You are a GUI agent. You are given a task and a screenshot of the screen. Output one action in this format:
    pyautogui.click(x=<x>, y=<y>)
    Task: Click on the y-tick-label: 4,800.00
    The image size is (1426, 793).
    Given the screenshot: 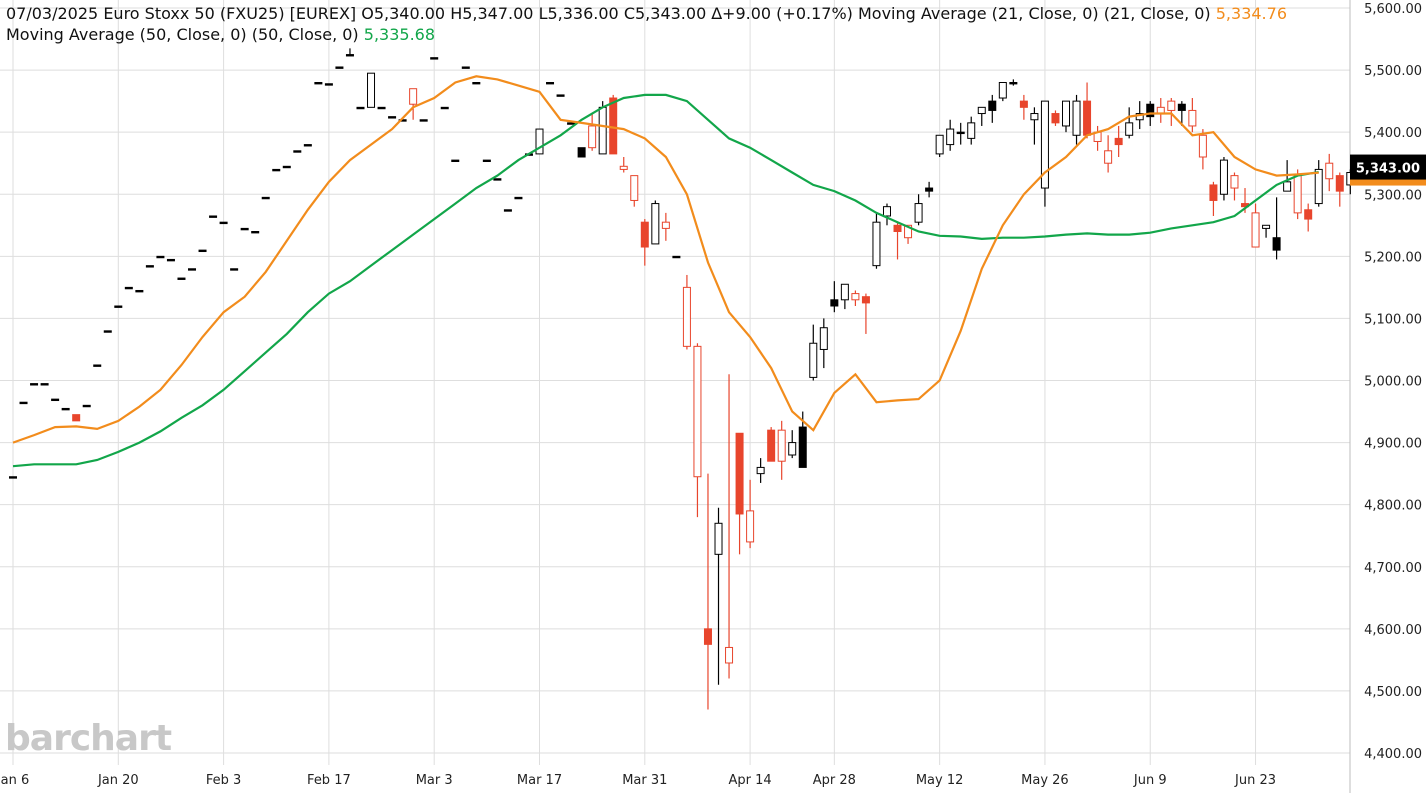 What is the action you would take?
    pyautogui.click(x=1393, y=506)
    